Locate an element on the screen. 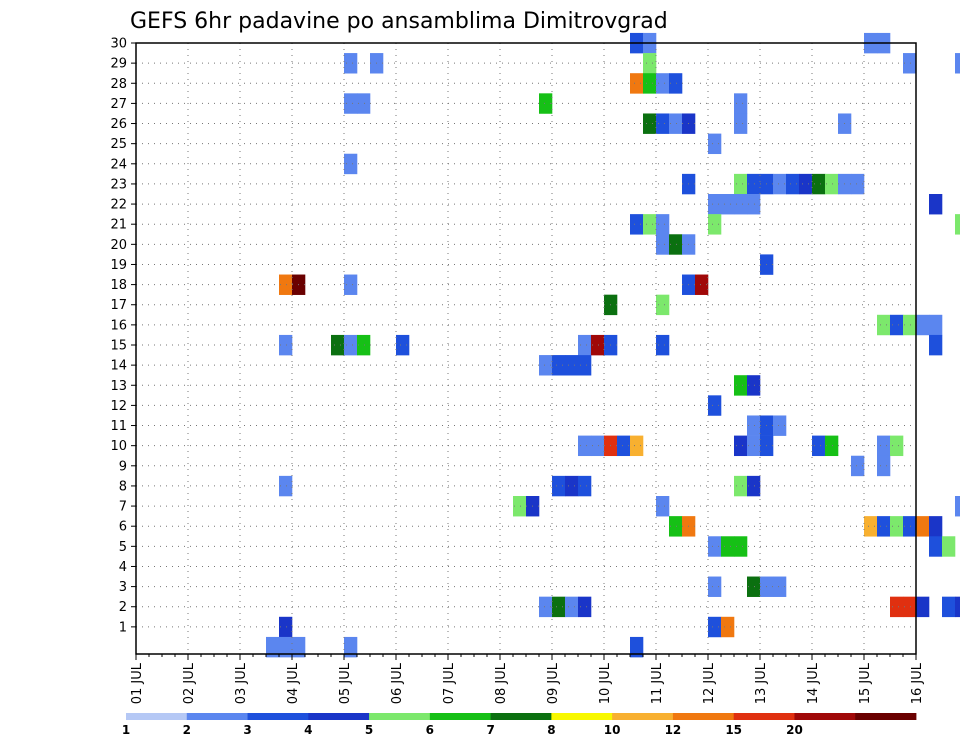 The image size is (960, 742). x-tick-label: 03 JUL is located at coordinates (241, 683).